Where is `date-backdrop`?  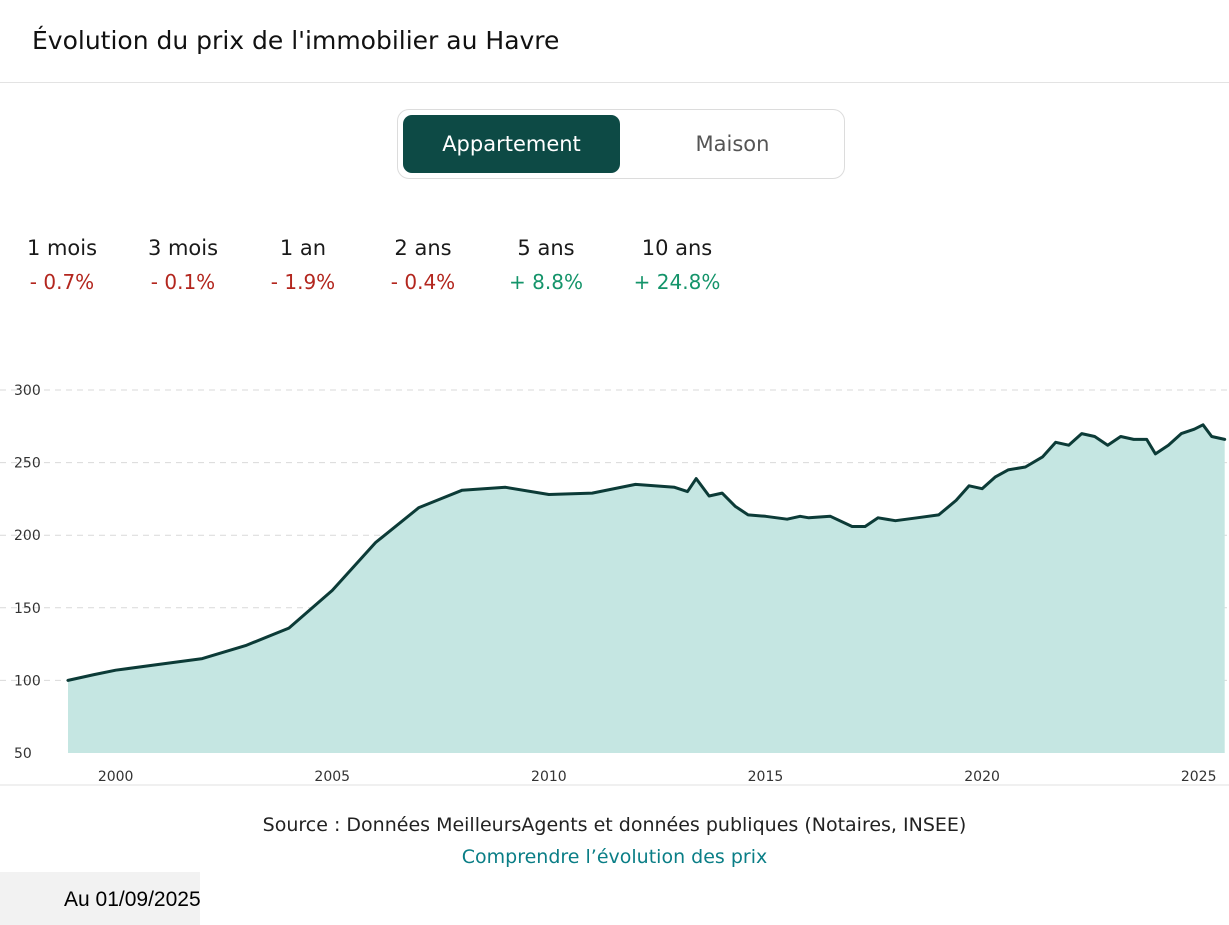
date-backdrop is located at coordinates (100, 898).